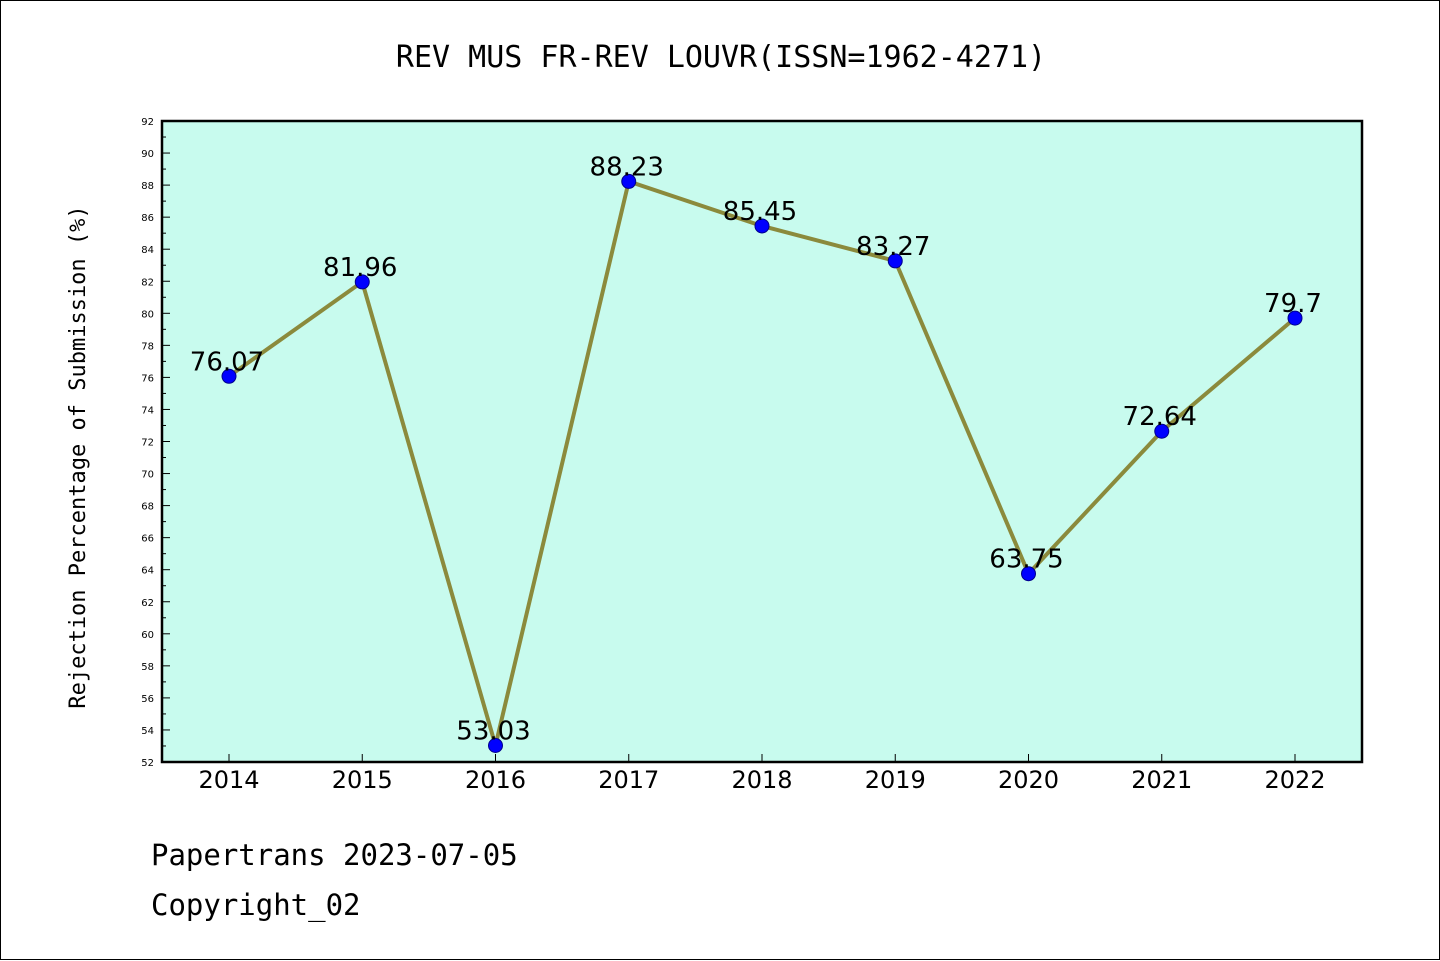  What do you see at coordinates (147, 763) in the screenshot?
I see `y-tick-label: 52` at bounding box center [147, 763].